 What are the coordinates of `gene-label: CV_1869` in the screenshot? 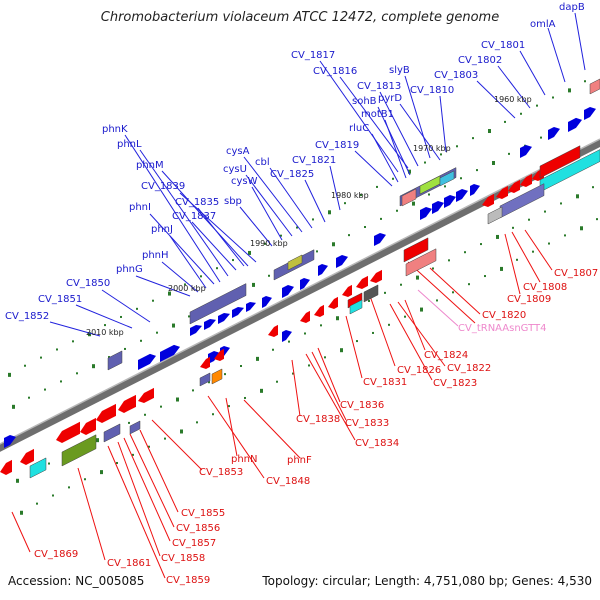 It's located at (56, 554).